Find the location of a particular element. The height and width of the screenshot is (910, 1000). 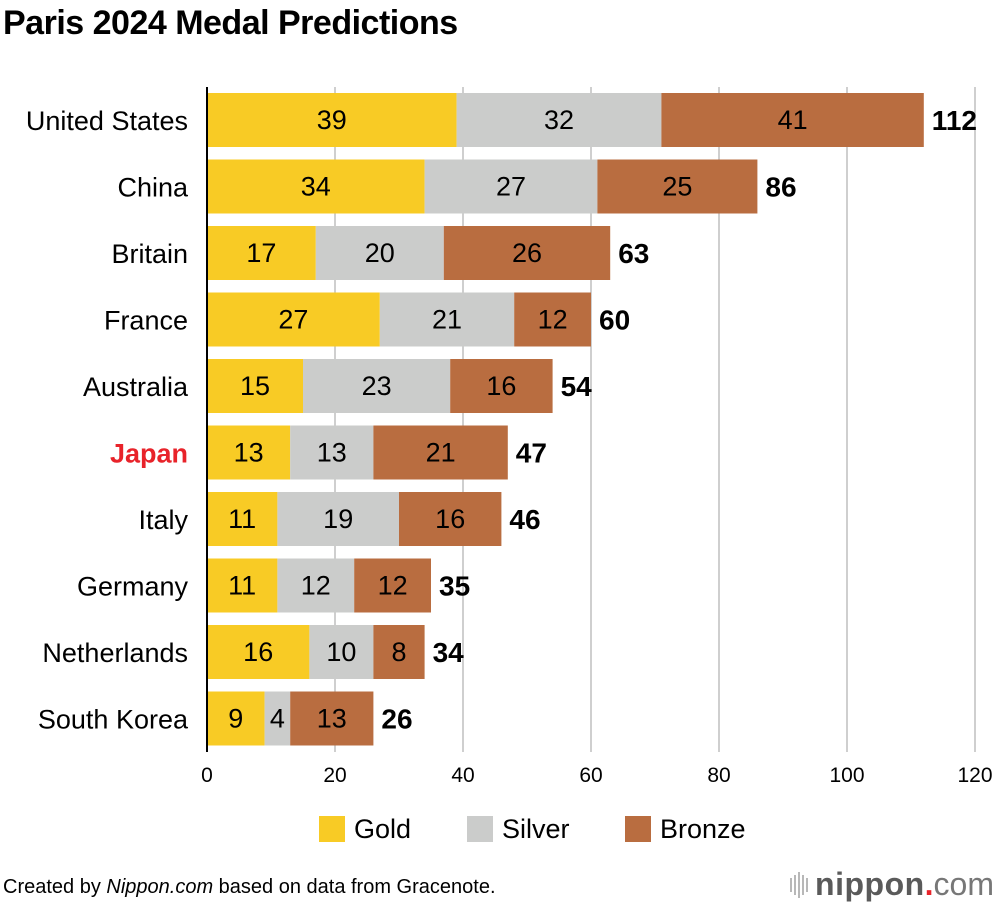

category-label: France is located at coordinates (146, 321).